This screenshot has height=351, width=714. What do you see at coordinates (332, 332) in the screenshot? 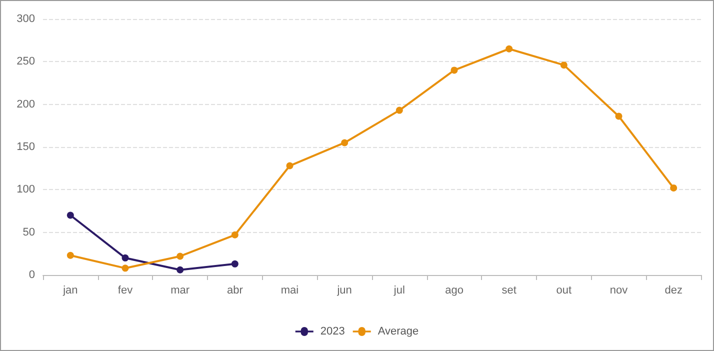
I see `legend-label: 2023` at bounding box center [332, 332].